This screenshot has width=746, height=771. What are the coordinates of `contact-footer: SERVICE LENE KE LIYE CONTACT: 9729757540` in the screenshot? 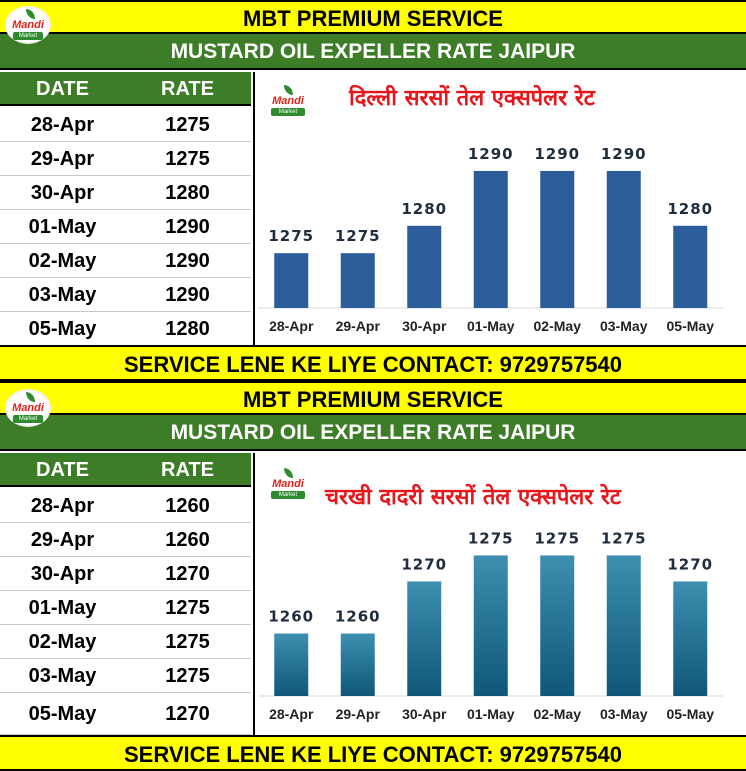 It's located at (373, 363).